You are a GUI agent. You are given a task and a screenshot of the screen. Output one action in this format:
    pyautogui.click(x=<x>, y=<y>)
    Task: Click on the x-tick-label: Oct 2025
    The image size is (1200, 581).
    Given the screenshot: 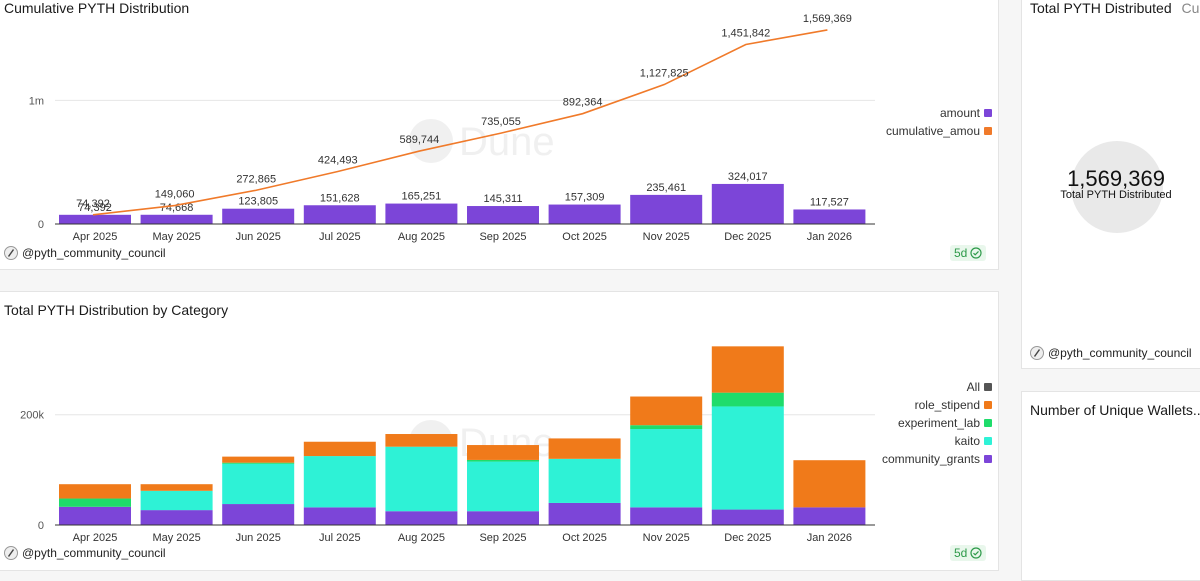 What is the action you would take?
    pyautogui.click(x=584, y=538)
    